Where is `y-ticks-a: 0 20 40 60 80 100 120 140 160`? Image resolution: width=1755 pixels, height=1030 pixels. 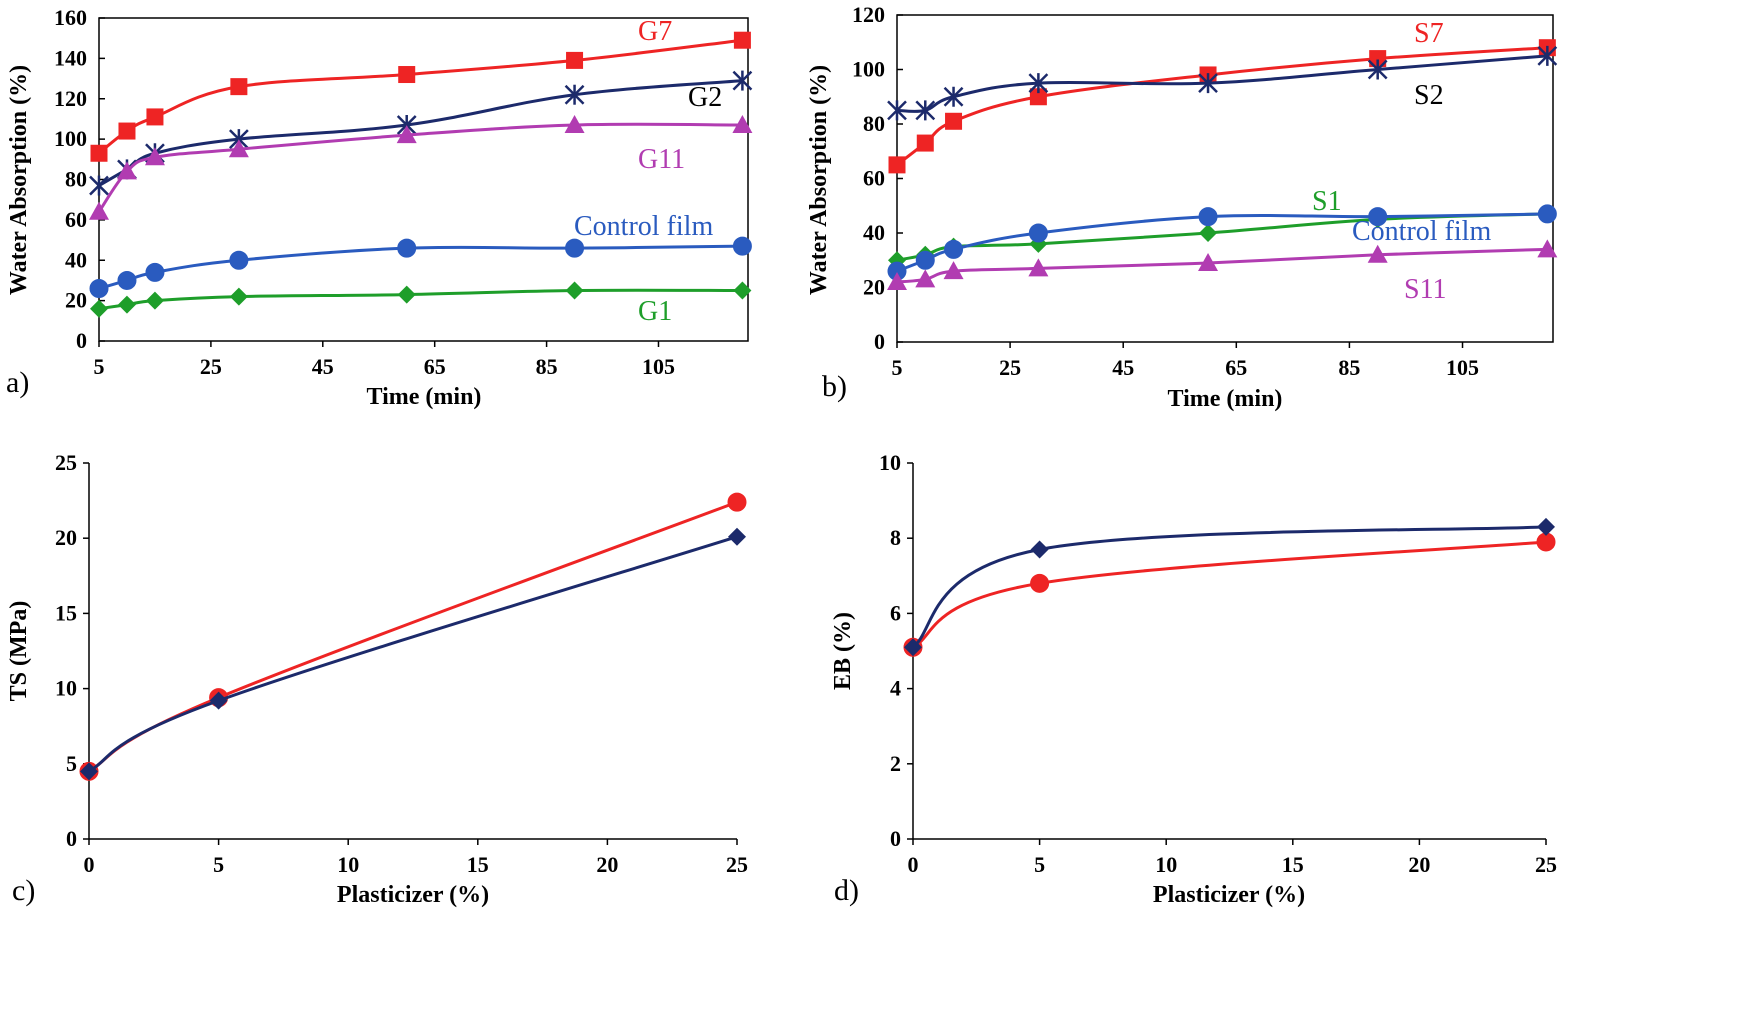
y-ticks-a: 0 20 40 60 80 100 120 140 160 is located at coordinates (79, 179).